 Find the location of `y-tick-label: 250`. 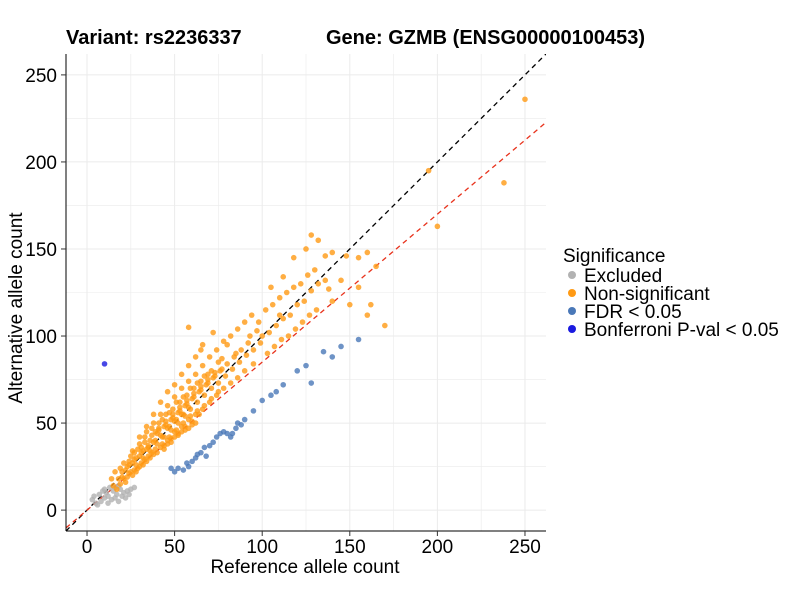

y-tick-label: 250 is located at coordinates (41, 76).